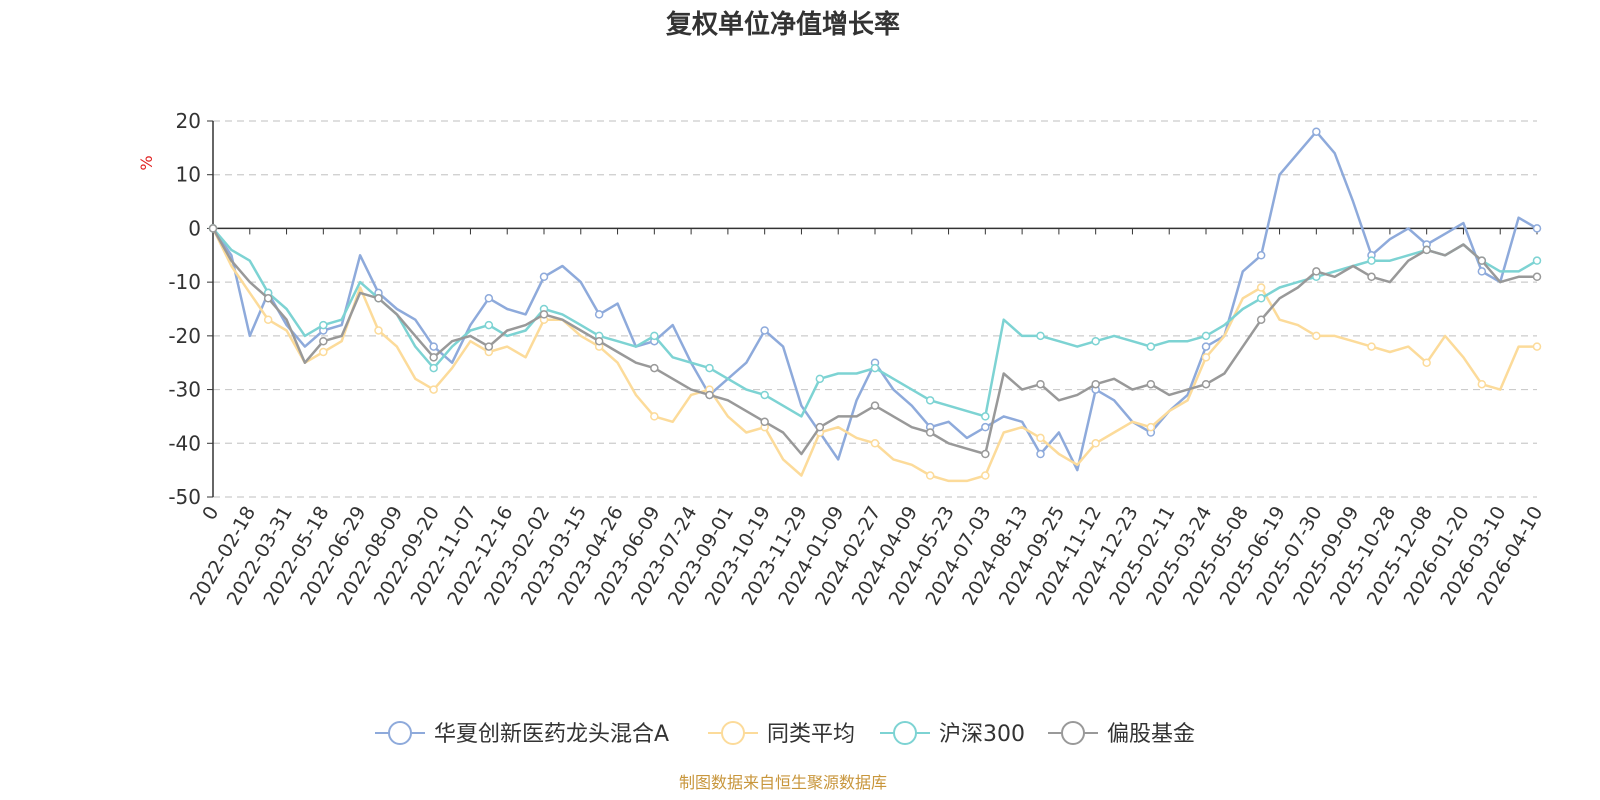 Image resolution: width=1600 pixels, height=800 pixels. I want to click on chart-title: 复权单位净值增长率, so click(783, 24).